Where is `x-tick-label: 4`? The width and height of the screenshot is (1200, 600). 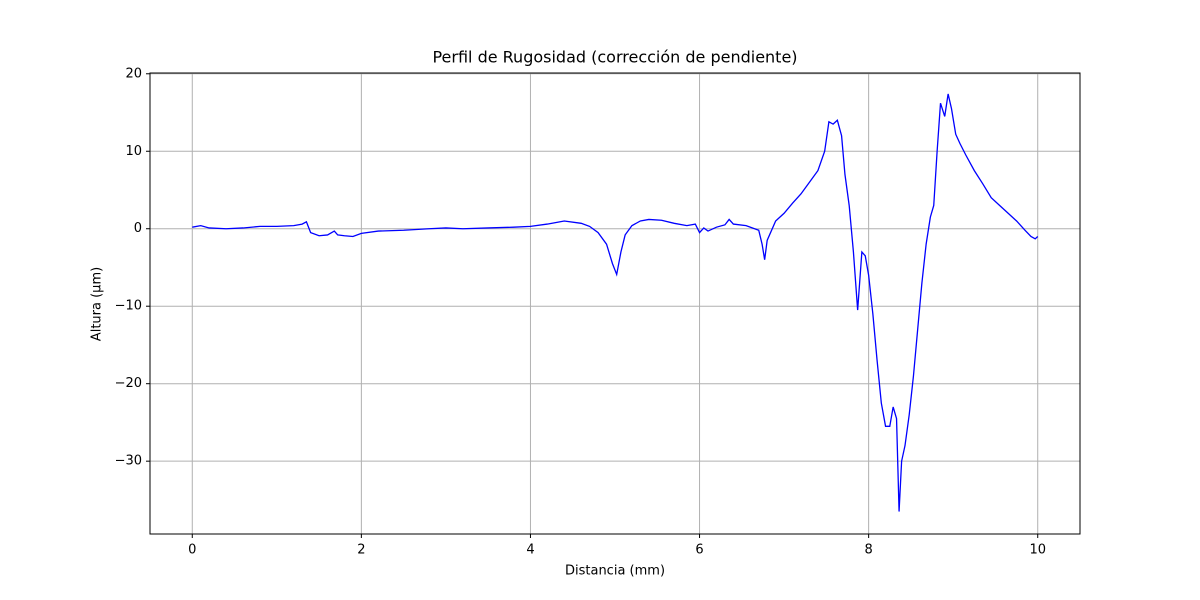 x-tick-label: 4 is located at coordinates (530, 550).